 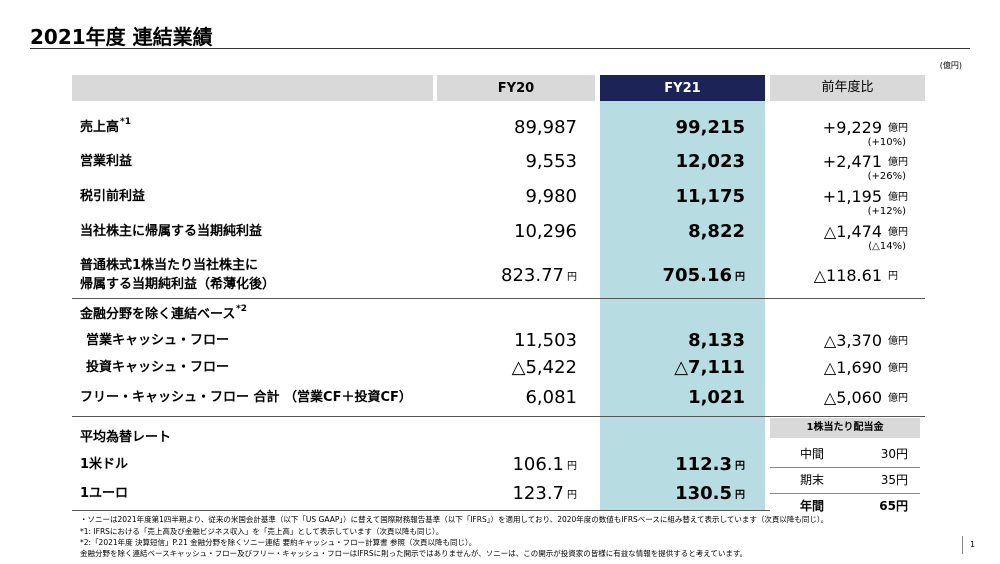 What do you see at coordinates (126, 437) in the screenshot?
I see `section-title: 平均為替レート` at bounding box center [126, 437].